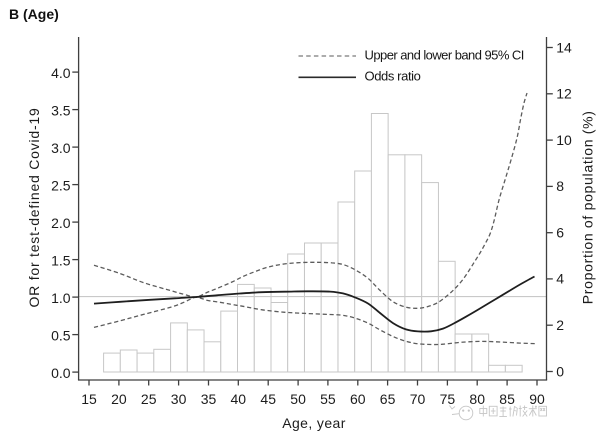 Image resolution: width=600 pixels, height=442 pixels. I want to click on svg-text: 2, so click(560, 325).